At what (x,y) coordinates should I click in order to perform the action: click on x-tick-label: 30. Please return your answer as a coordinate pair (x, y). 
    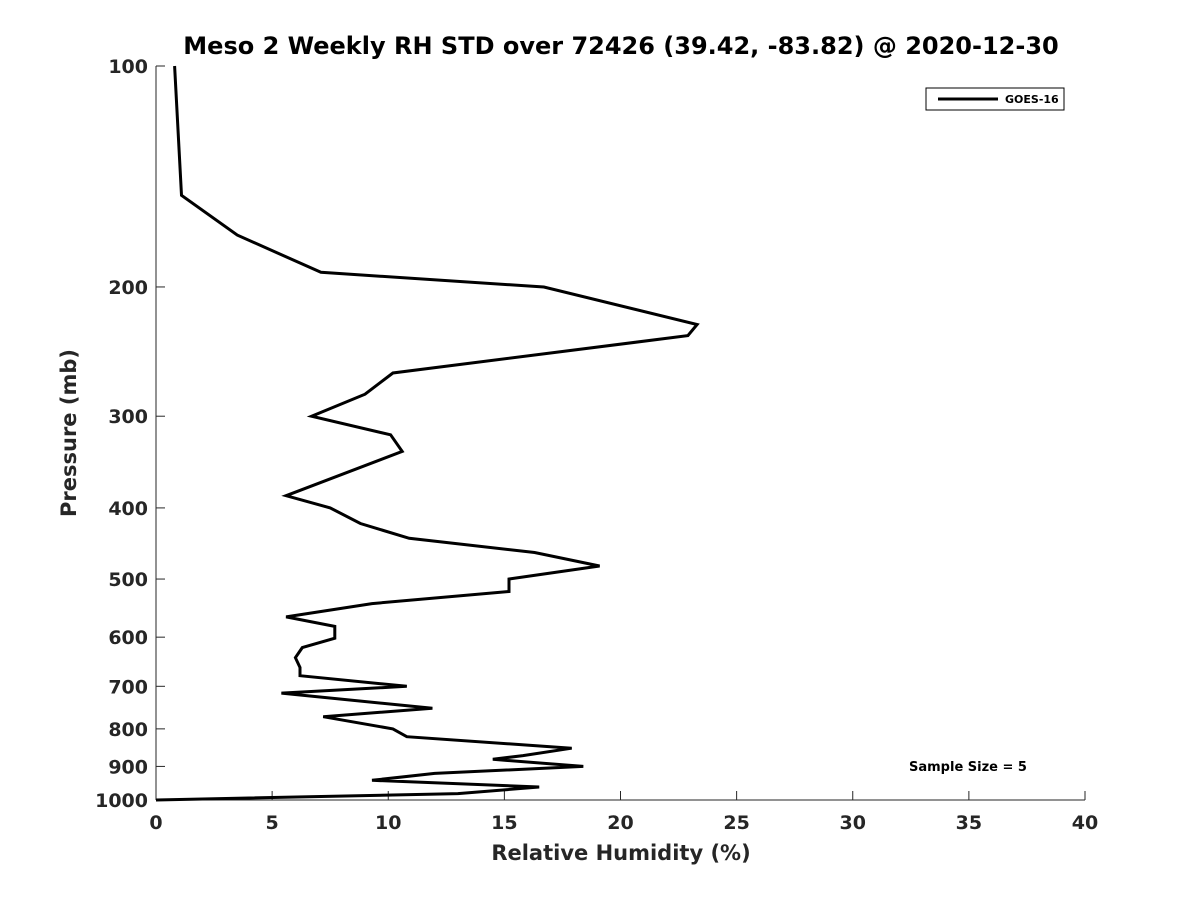
    Looking at the image, I should click on (853, 823).